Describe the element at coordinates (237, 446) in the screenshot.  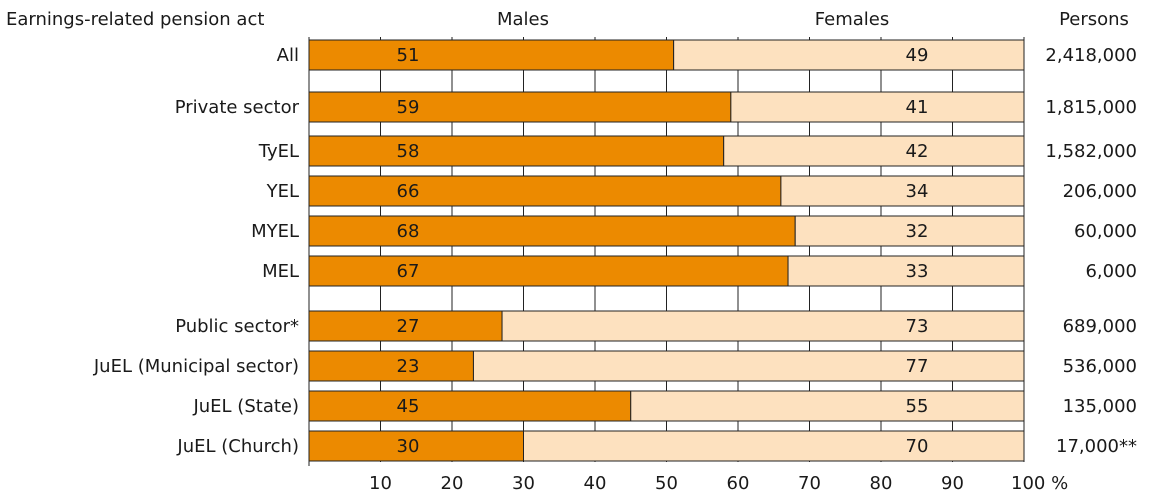
I see `category-label: JuEL (Church)` at that location.